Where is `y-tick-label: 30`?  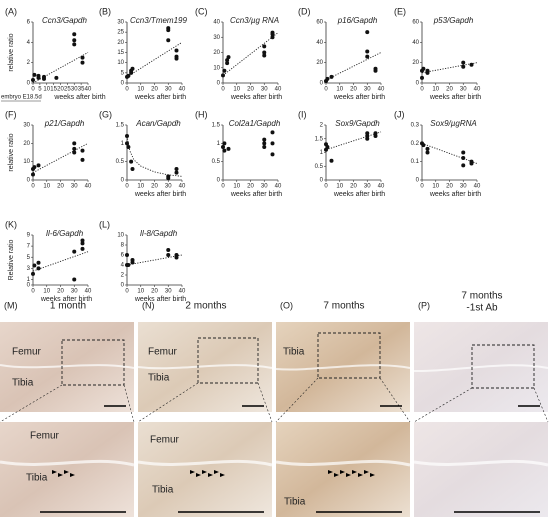
y-tick-label: 30 is located at coordinates (26, 126).